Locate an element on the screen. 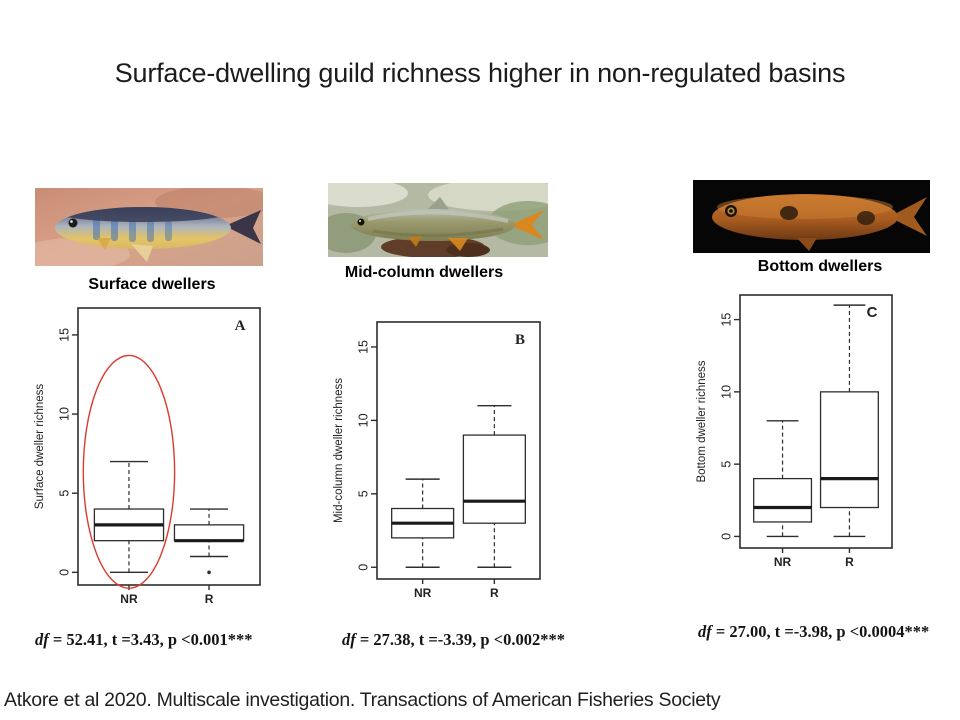  mid-column-dwellers-photo is located at coordinates (438, 218).